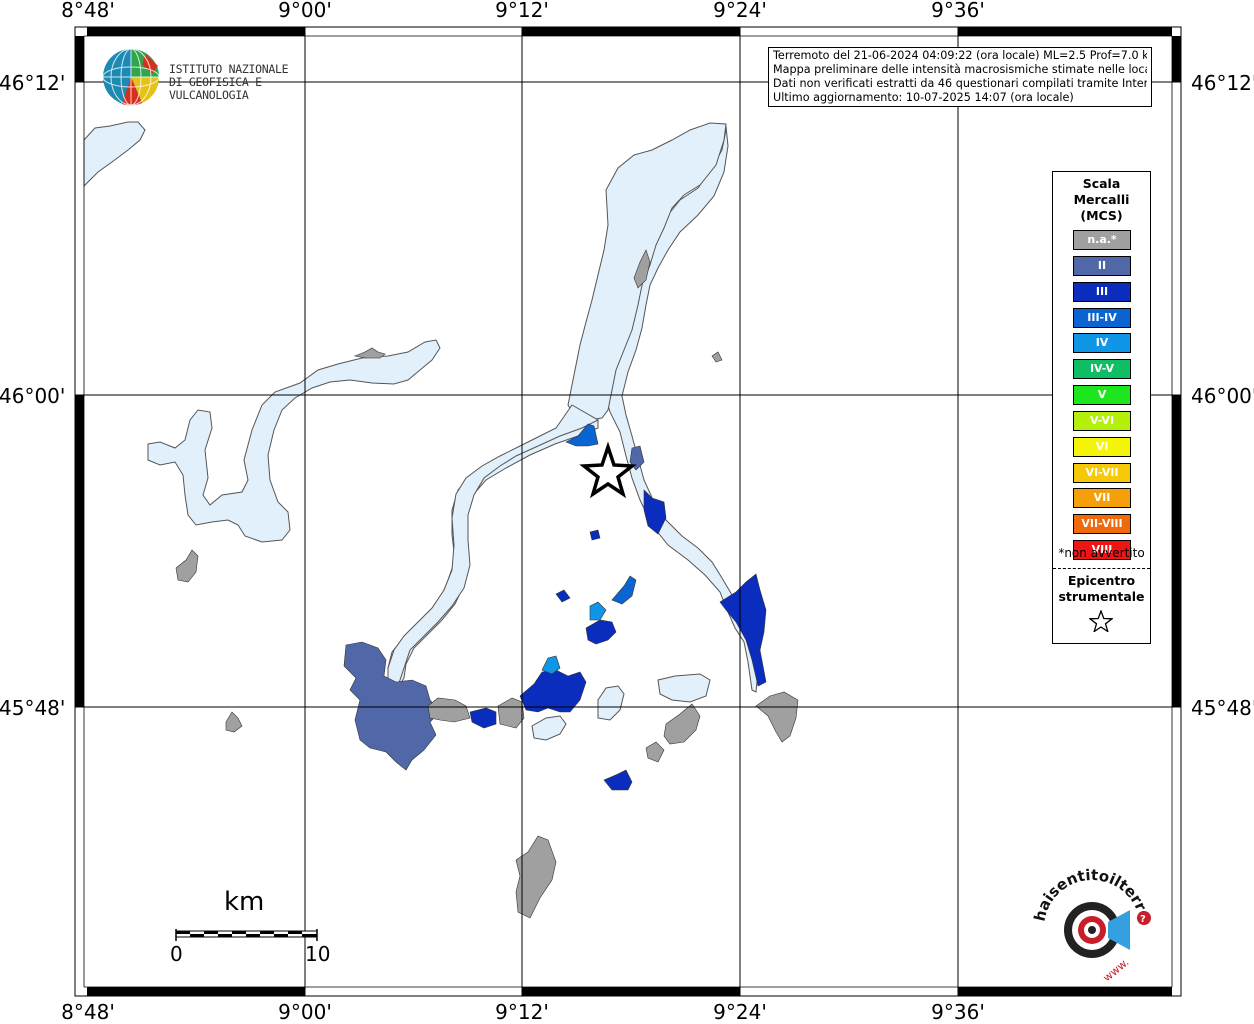 This screenshot has height=1024, width=1254. I want to click on legend-item: VIII, so click(1102, 550).